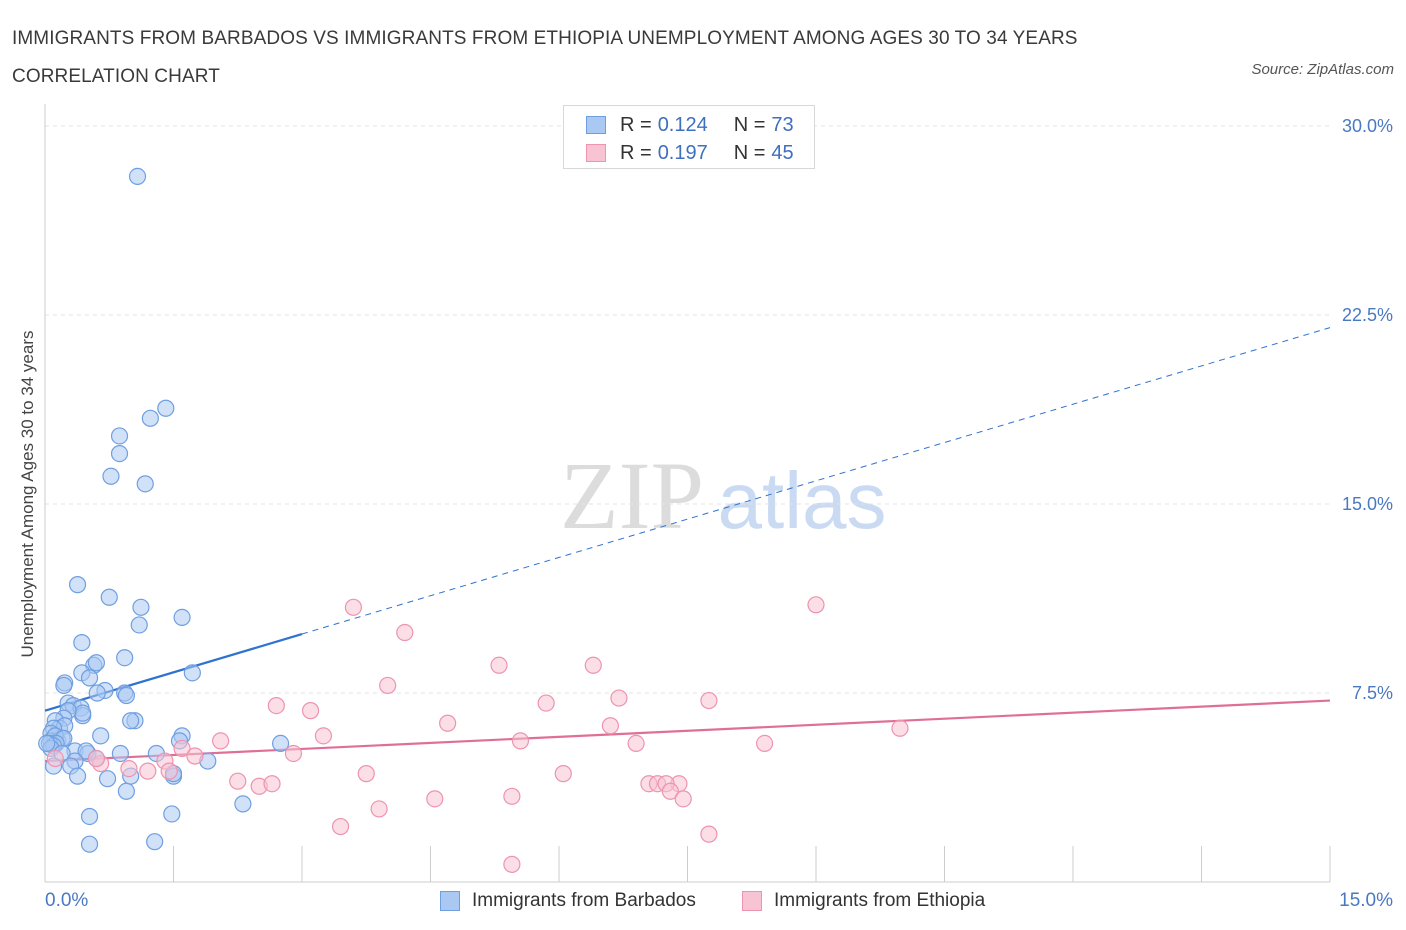 The height and width of the screenshot is (930, 1406). I want to click on legend-item-ethiopia: Immigrants from Ethiopia, so click(863, 901).